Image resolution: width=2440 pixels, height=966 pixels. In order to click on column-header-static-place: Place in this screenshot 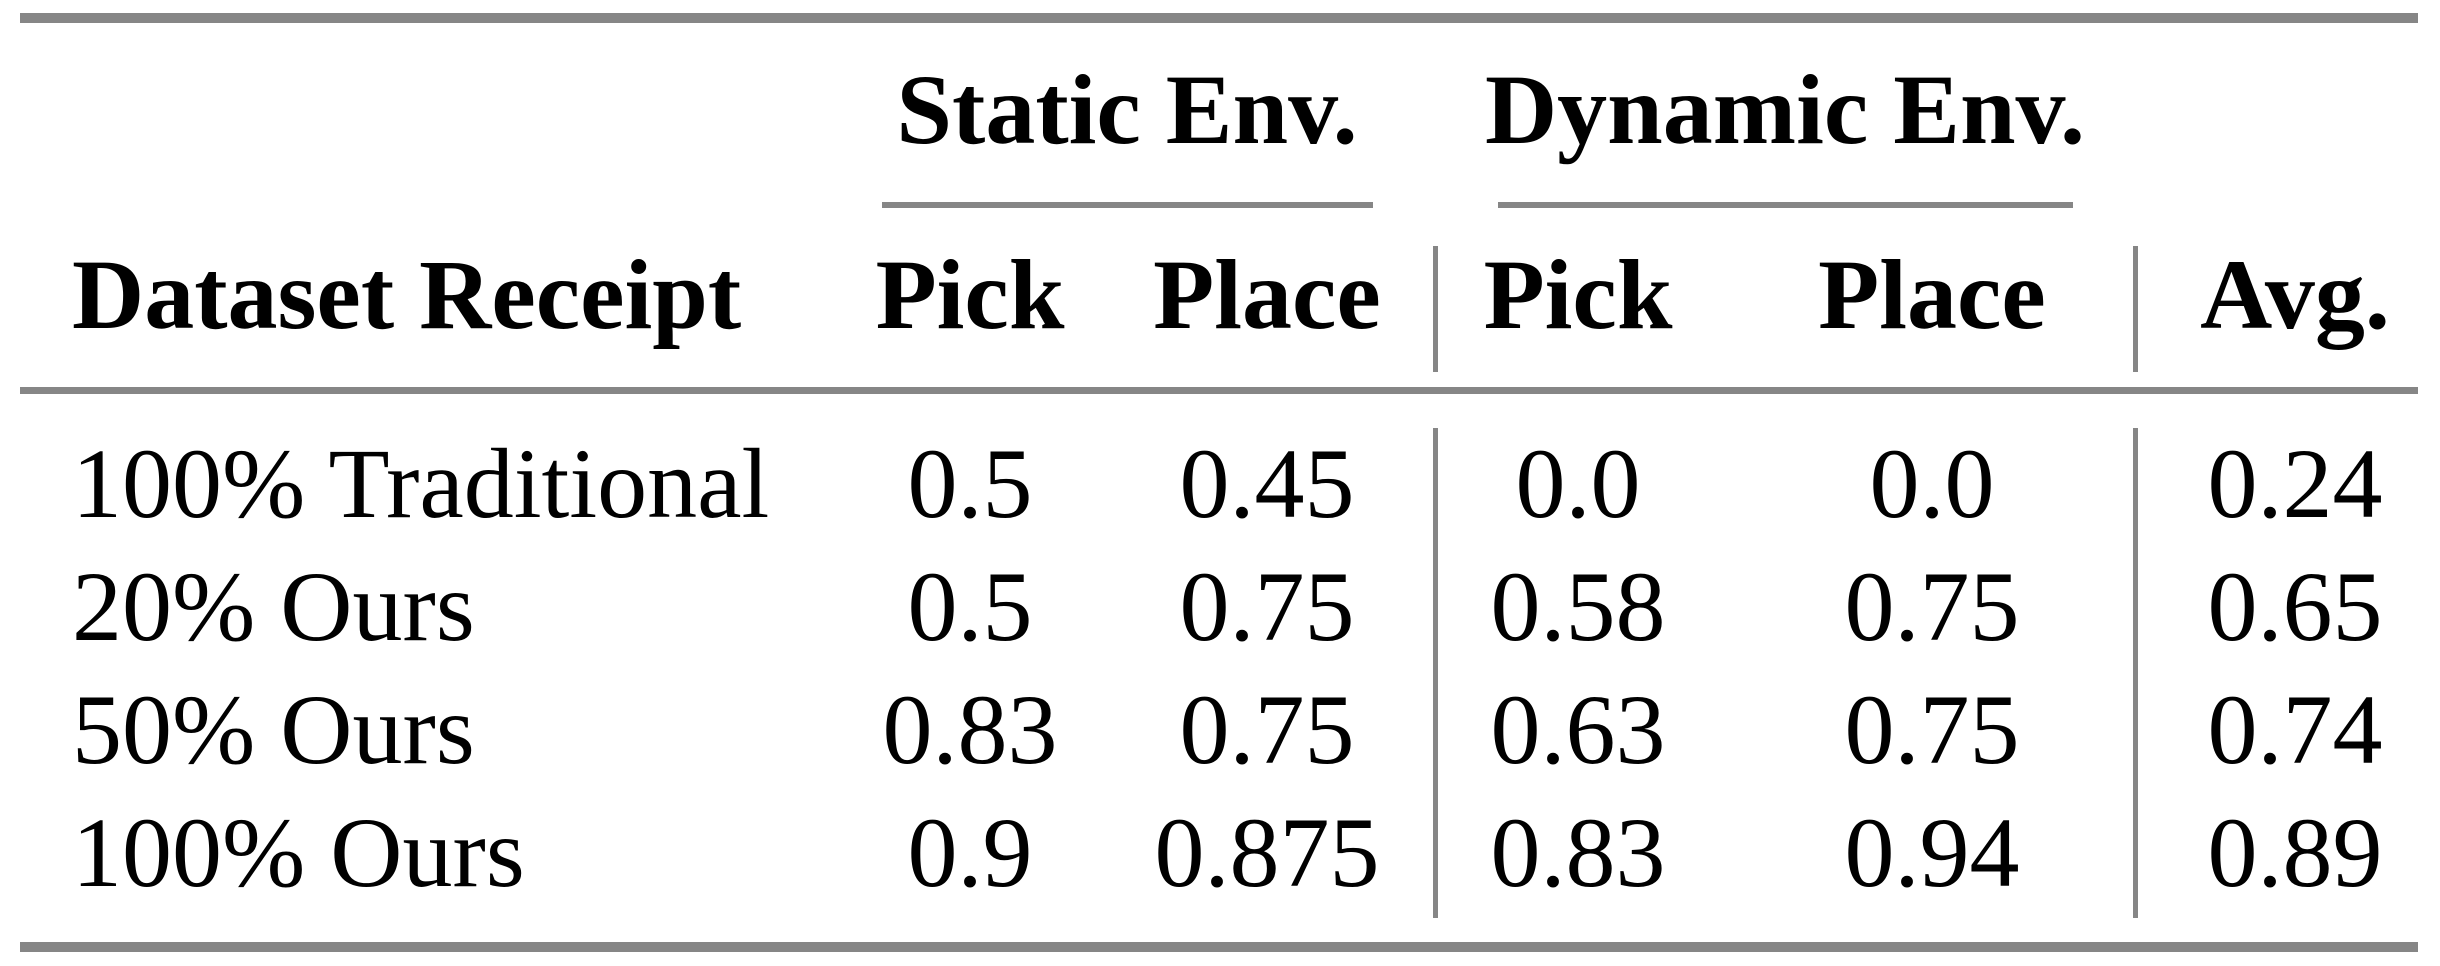, I will do `click(1267, 294)`.